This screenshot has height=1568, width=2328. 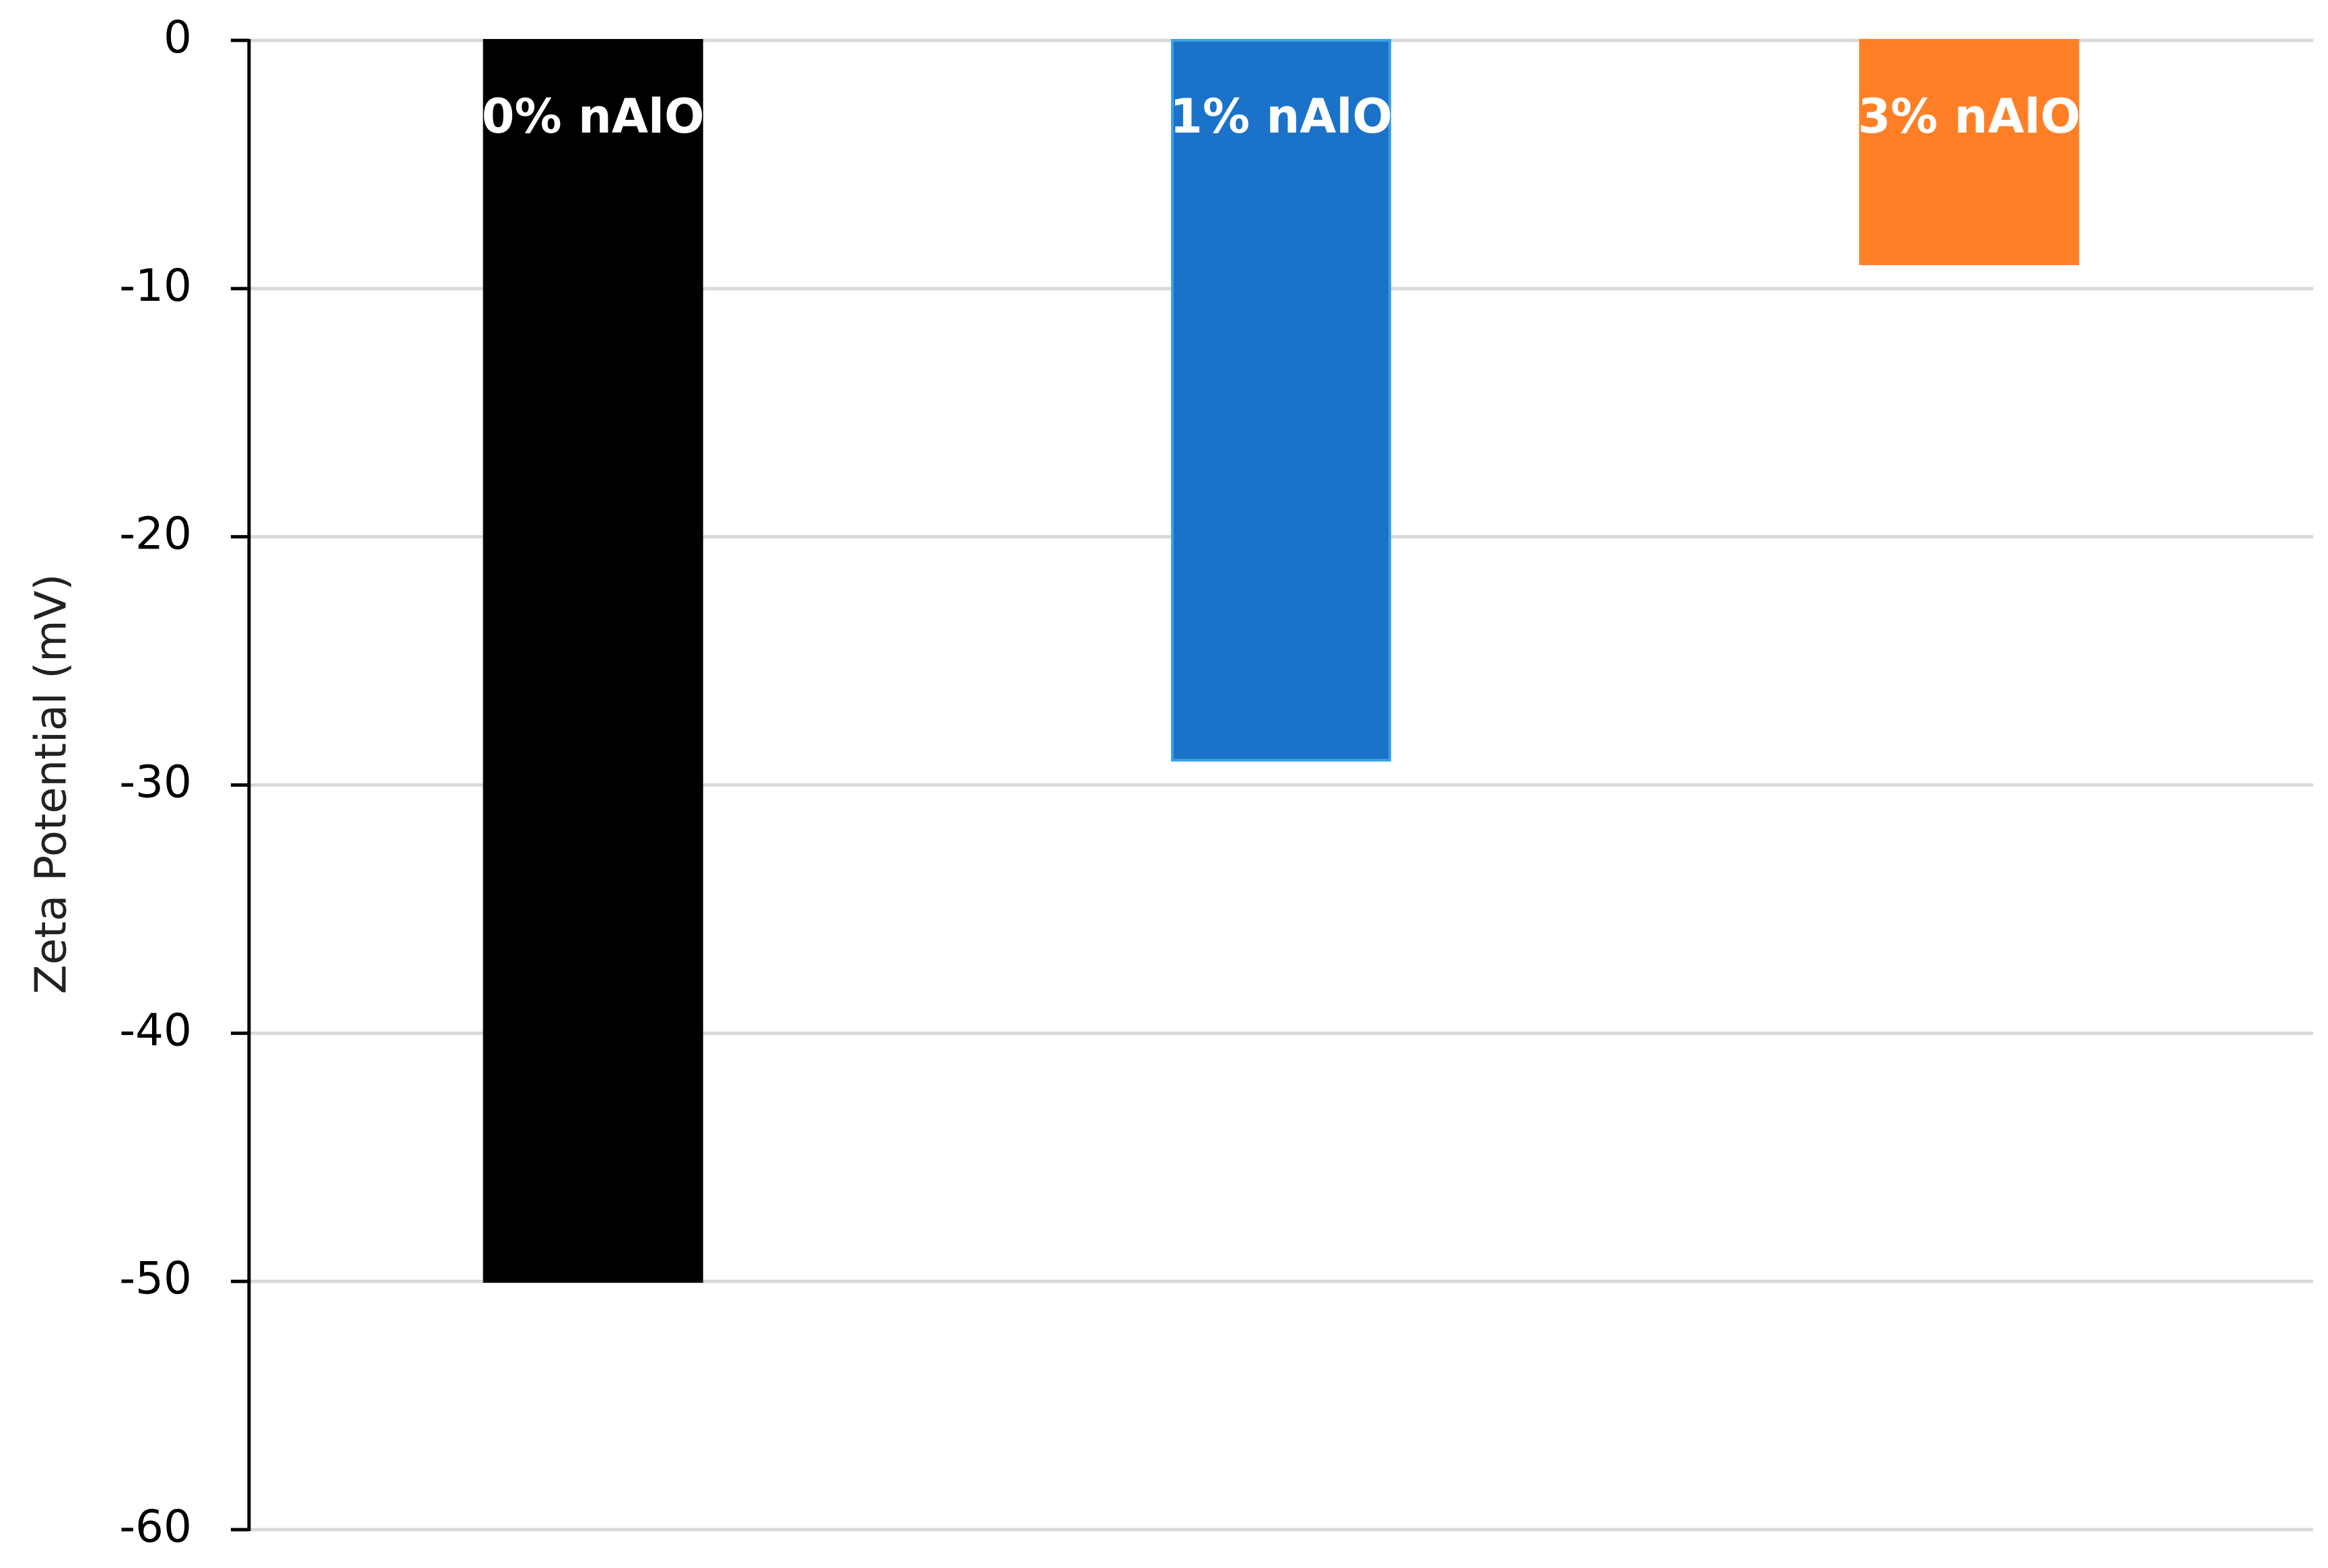 I want to click on y-tick-label: -20, so click(x=155, y=534).